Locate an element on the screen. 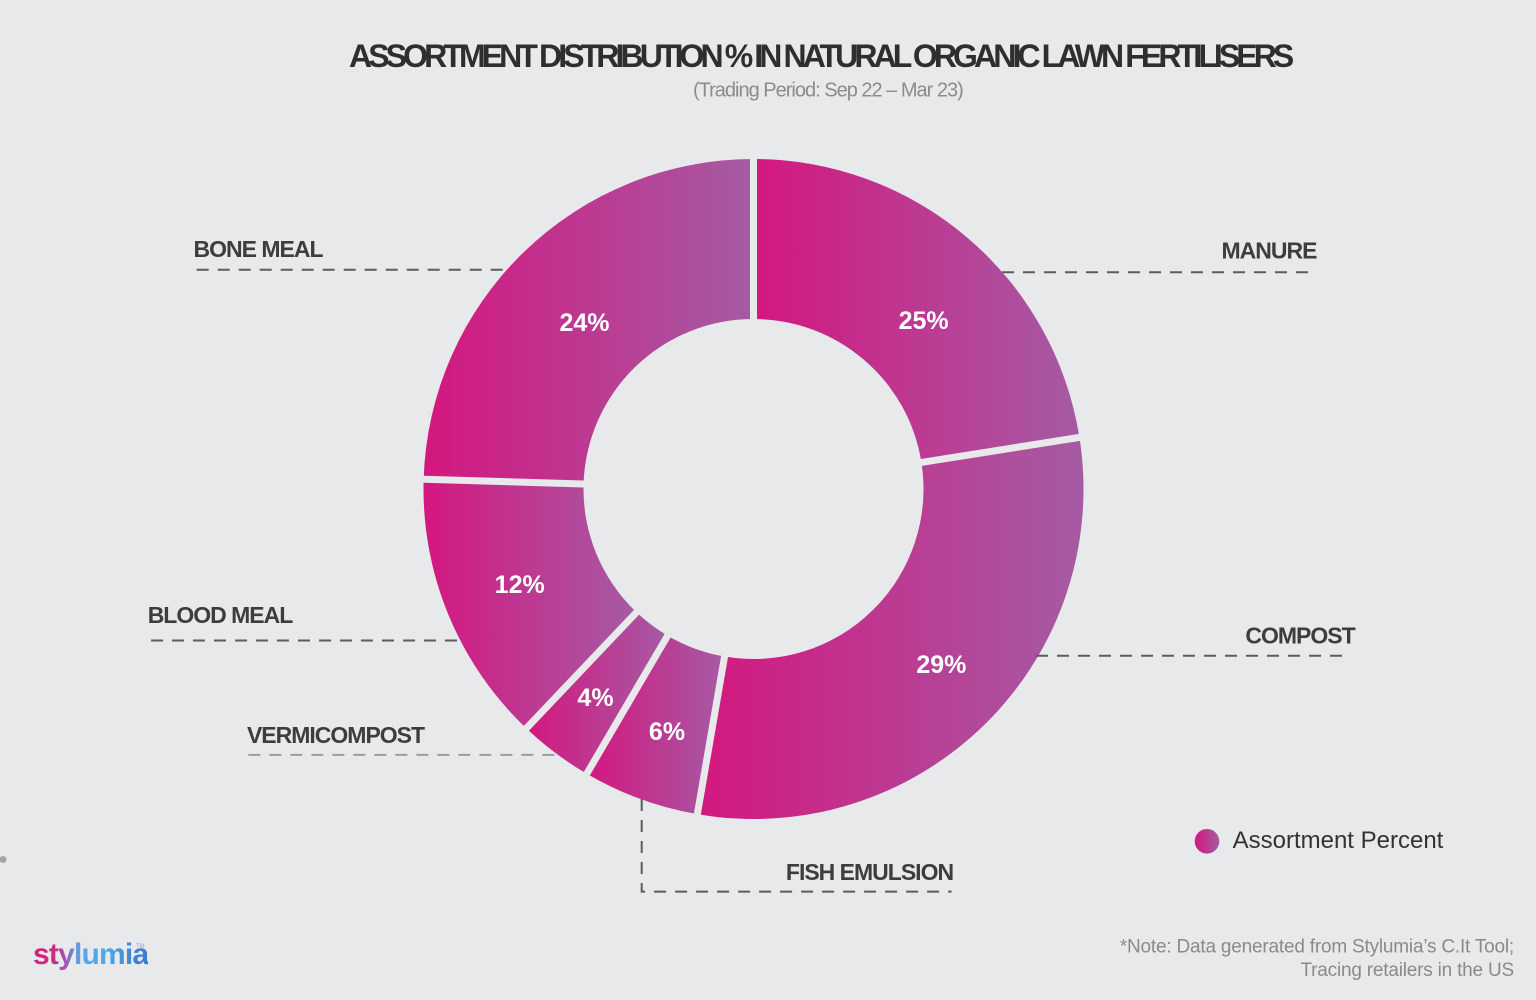 The height and width of the screenshot is (1000, 1536). svg-text: BONE MEAL is located at coordinates (259, 249).